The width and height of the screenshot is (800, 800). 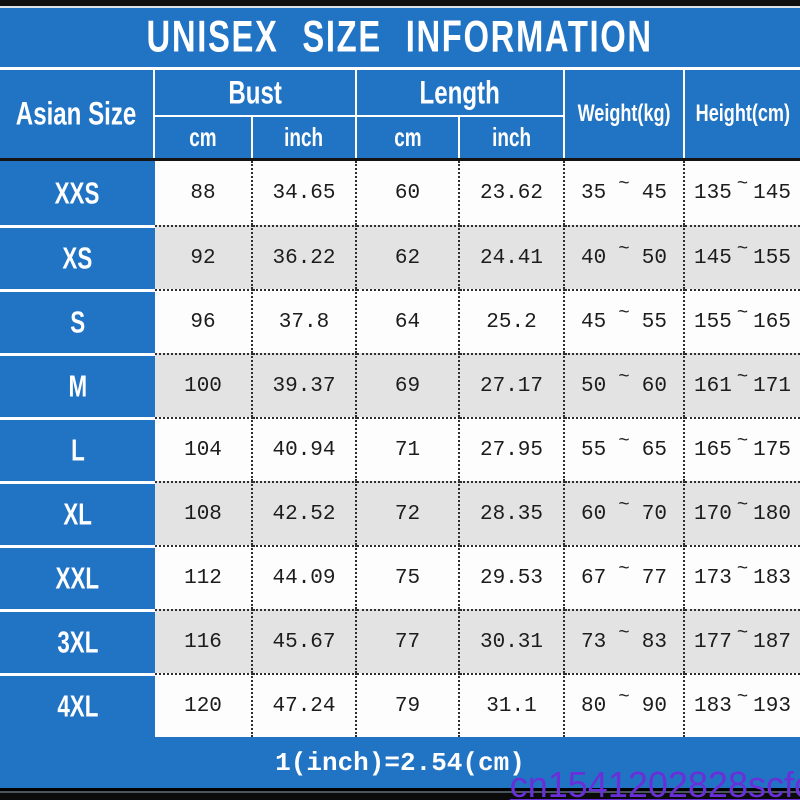 I want to click on height-max: 171, so click(x=772, y=386).